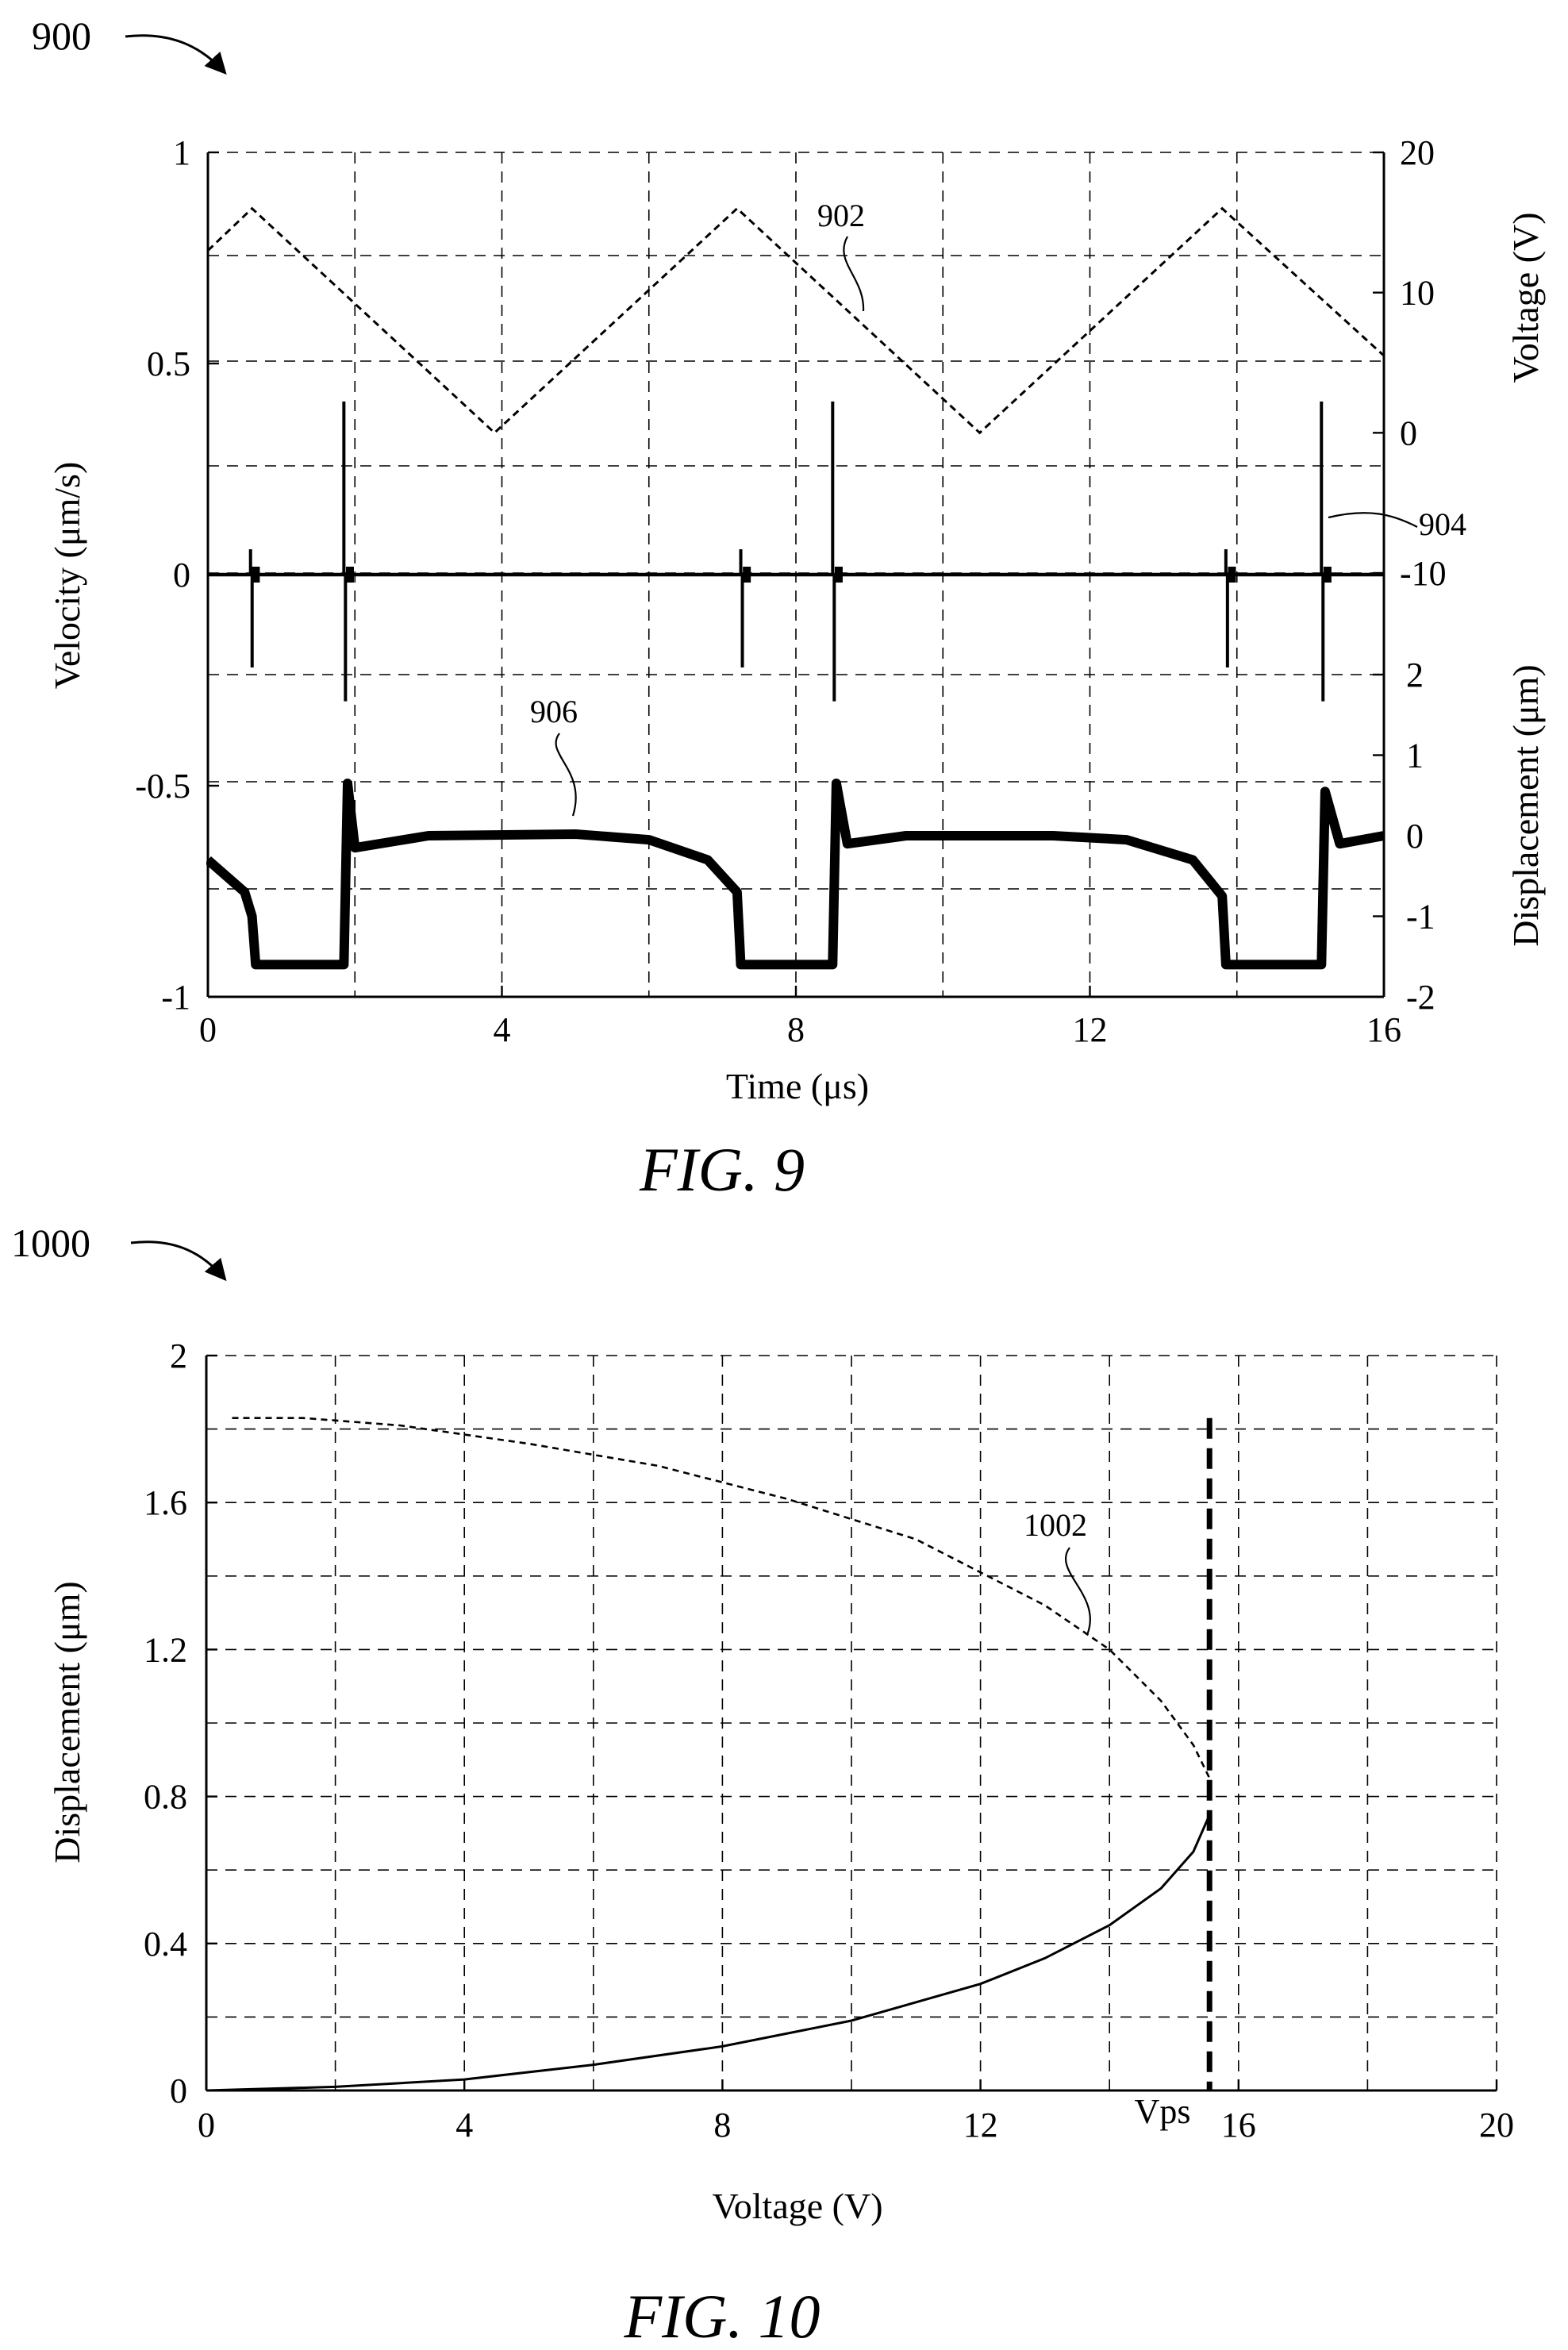 The image size is (1568, 2350). What do you see at coordinates (1163, 2111) in the screenshot?
I see `vps-label: Vps` at bounding box center [1163, 2111].